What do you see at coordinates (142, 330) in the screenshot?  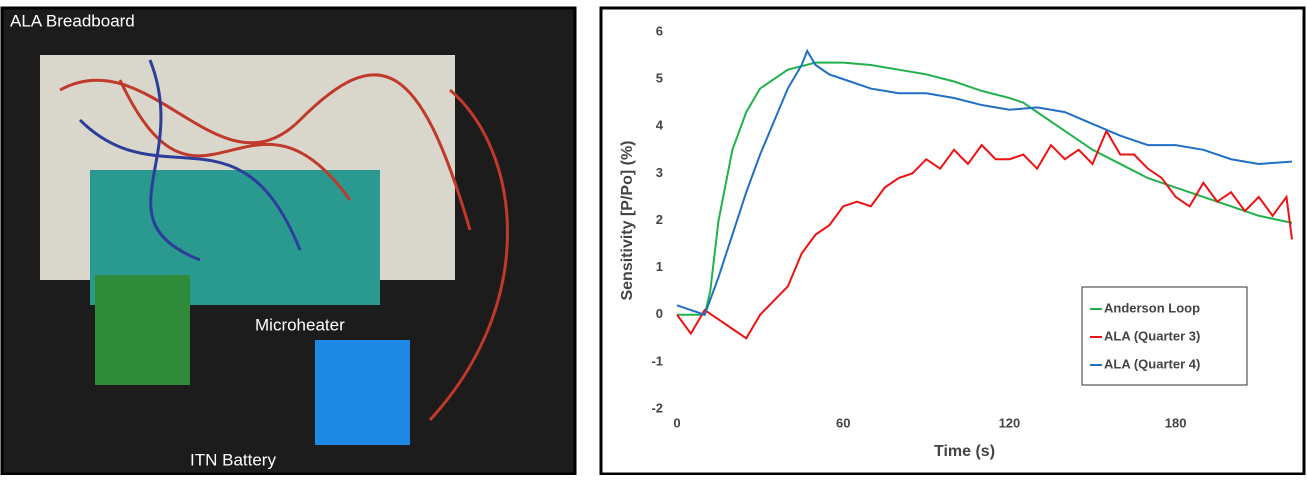 I see `controller` at bounding box center [142, 330].